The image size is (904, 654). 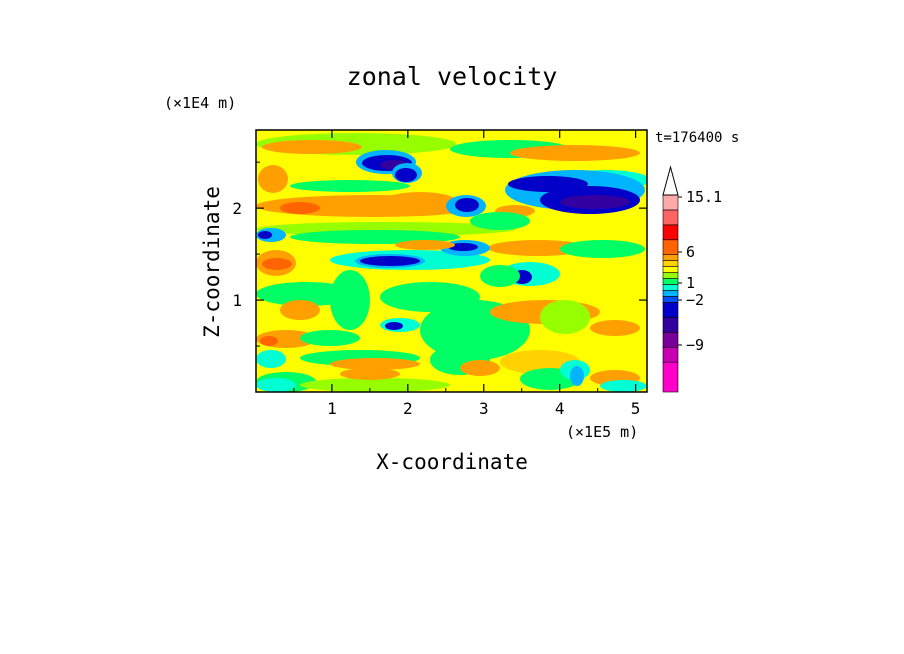 I want to click on y-tick-label: 2, so click(x=237, y=208).